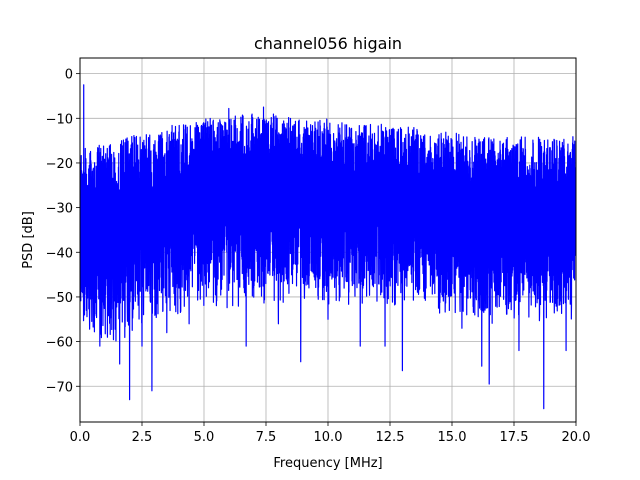 Image resolution: width=640 pixels, height=480 pixels. I want to click on y-tick-label: −30, so click(59, 209).